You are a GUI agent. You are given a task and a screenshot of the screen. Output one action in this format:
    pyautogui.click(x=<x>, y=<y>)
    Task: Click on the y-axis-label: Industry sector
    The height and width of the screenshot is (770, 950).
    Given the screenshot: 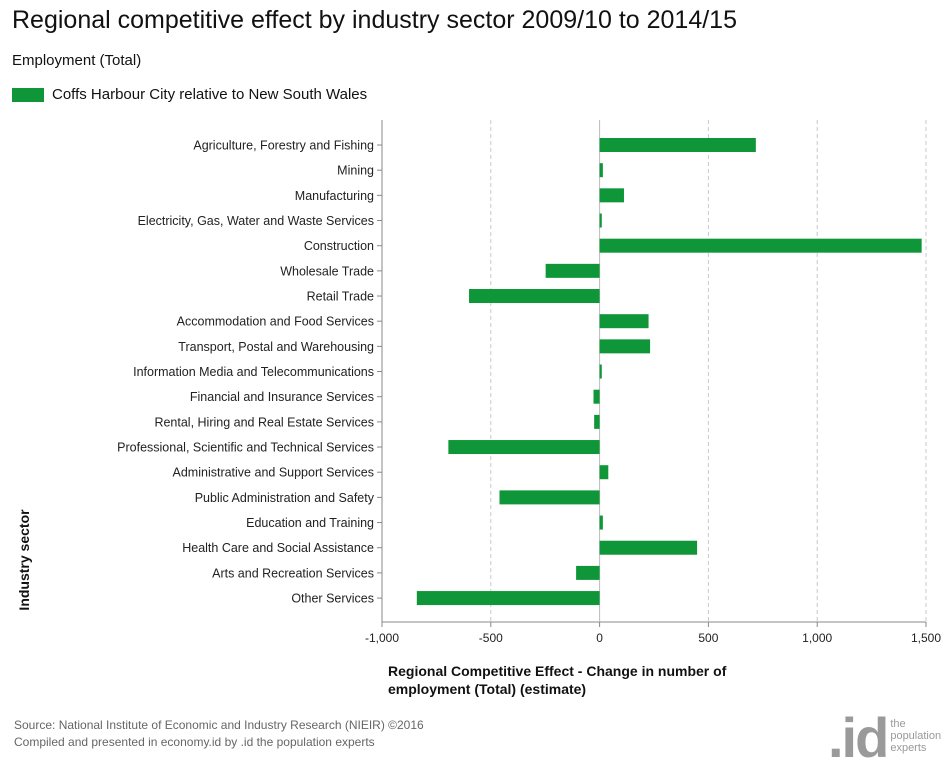 What is the action you would take?
    pyautogui.click(x=24, y=560)
    